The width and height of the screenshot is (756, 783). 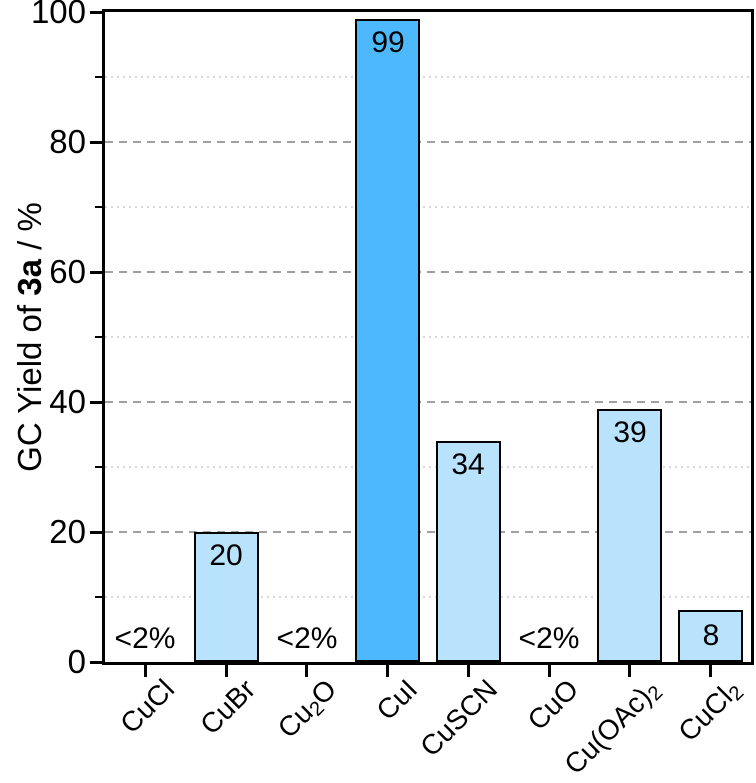 I want to click on x-category-label: CuBr, so click(x=228, y=707).